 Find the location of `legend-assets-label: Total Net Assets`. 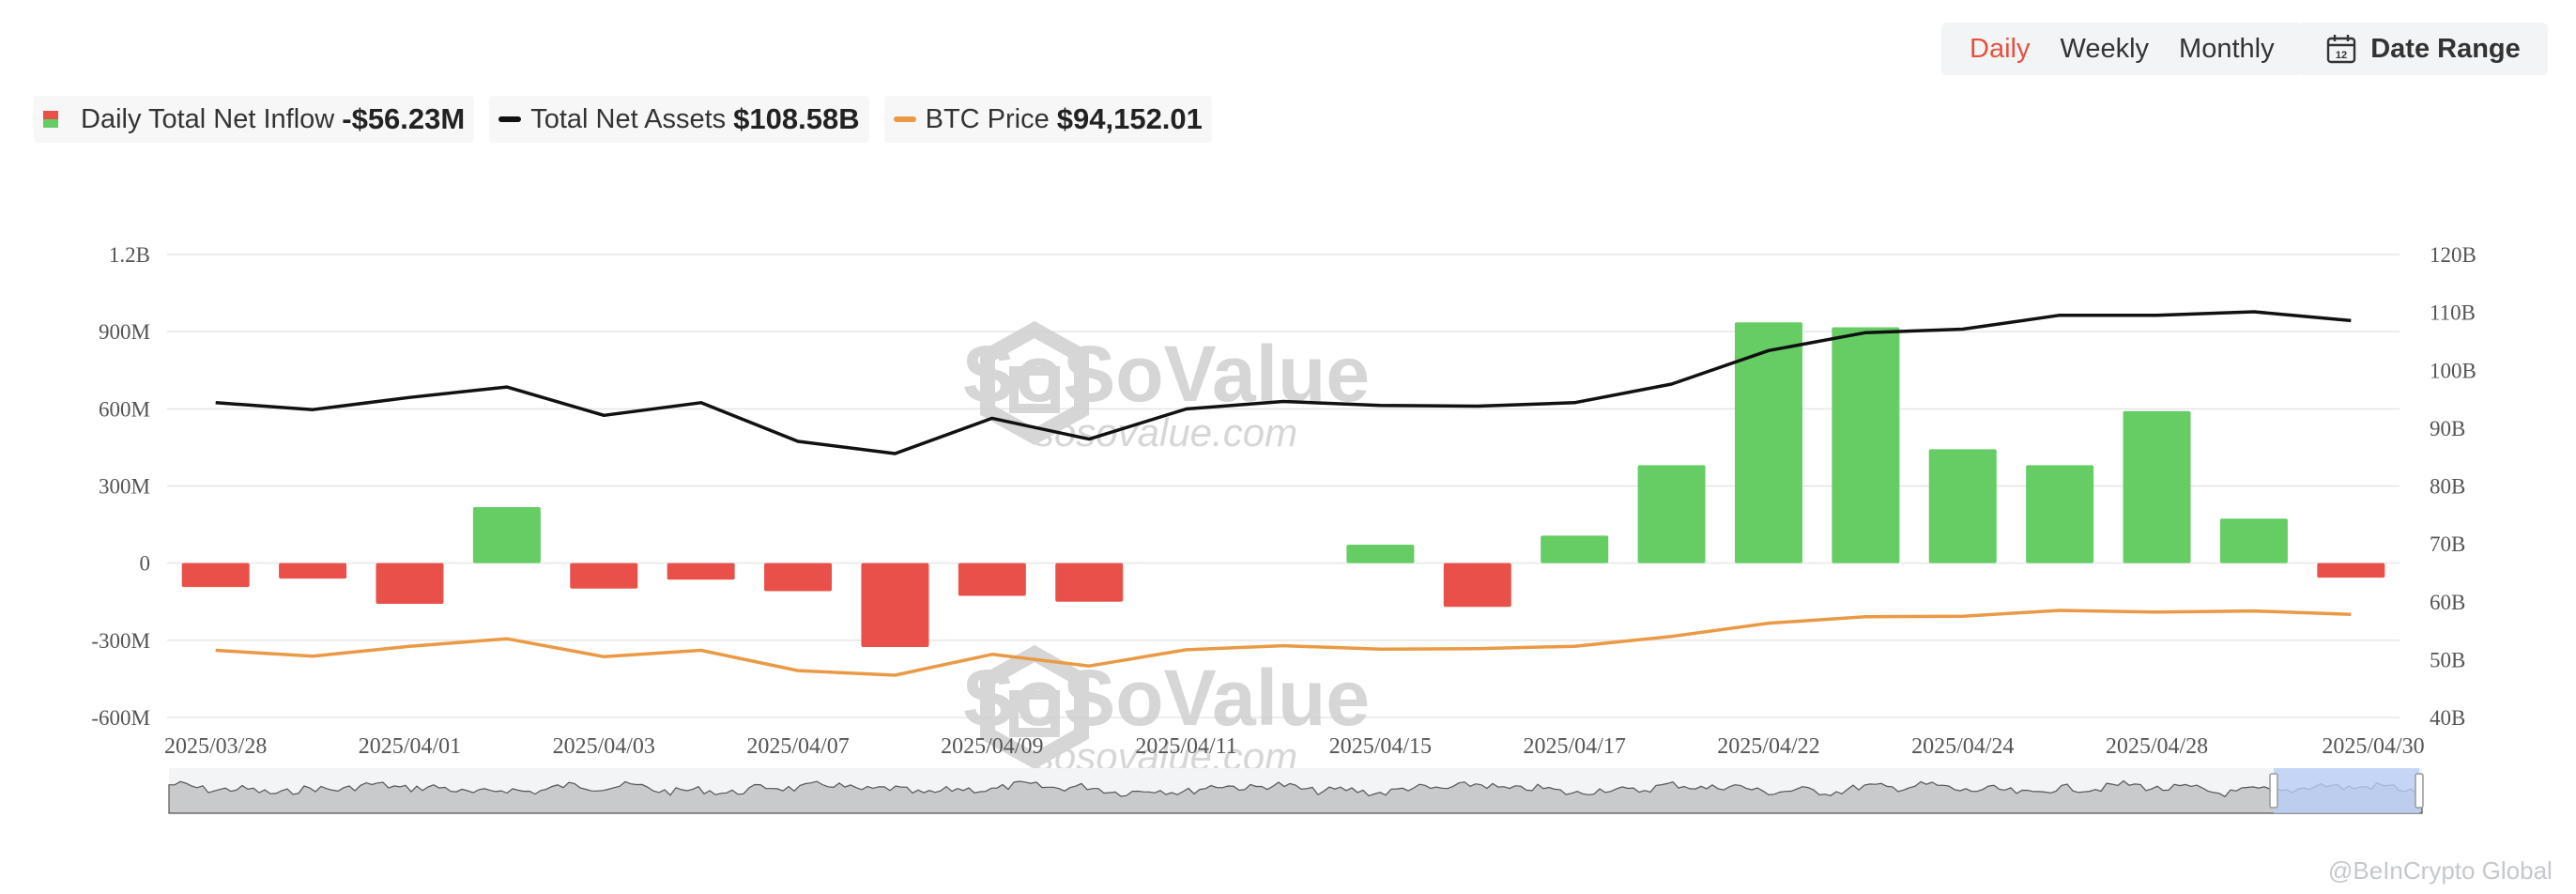

legend-assets-label: Total Net Assets is located at coordinates (628, 118).